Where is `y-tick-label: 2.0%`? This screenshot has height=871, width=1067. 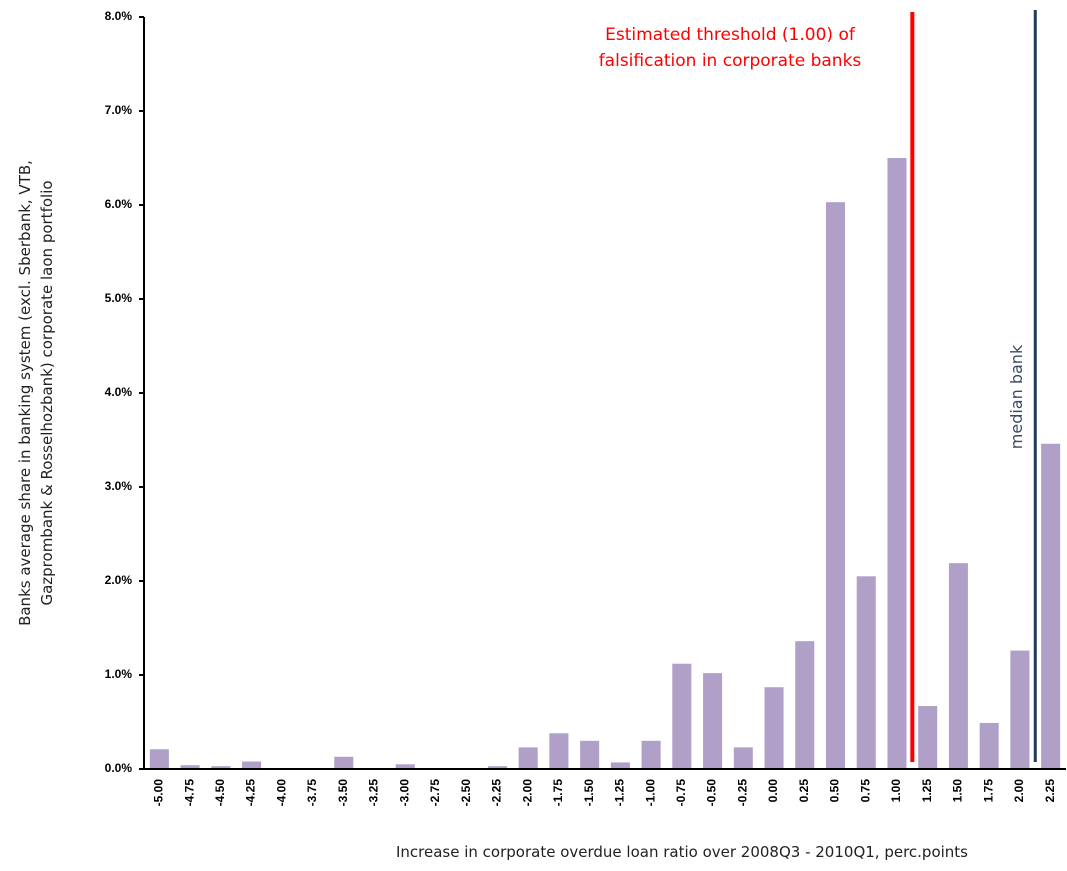 y-tick-label: 2.0% is located at coordinates (119, 580).